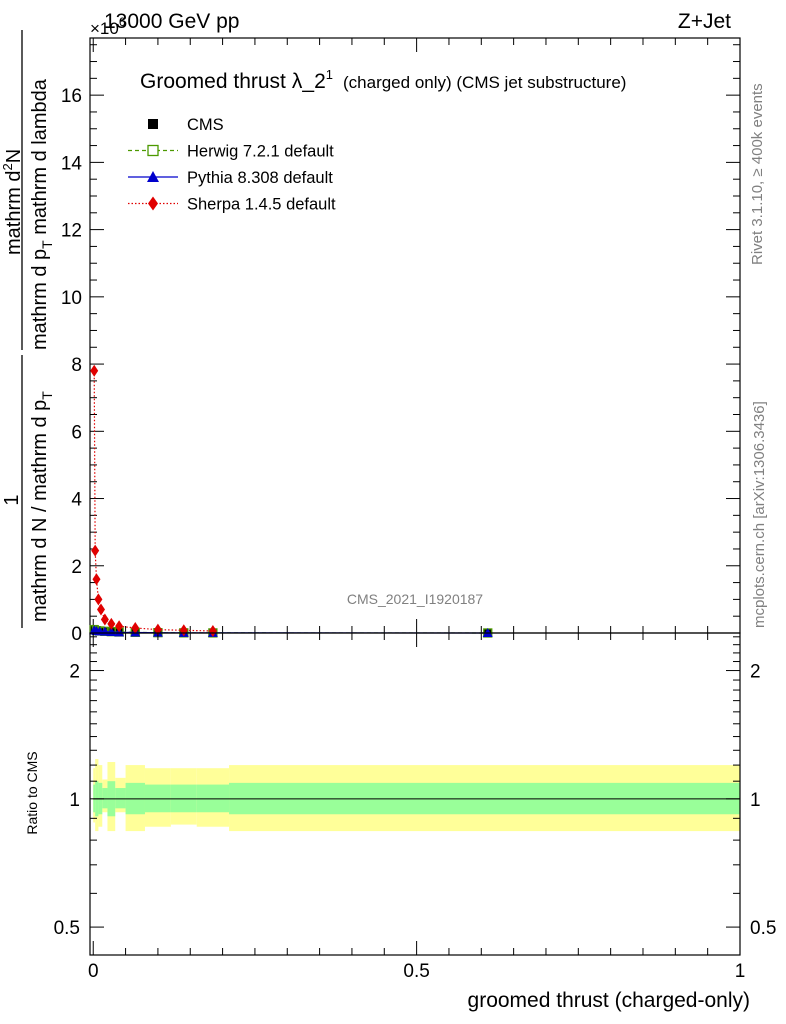 This screenshot has width=786, height=1024. What do you see at coordinates (12, 499) in the screenshot?
I see `y-label-numerator: 1` at bounding box center [12, 499].